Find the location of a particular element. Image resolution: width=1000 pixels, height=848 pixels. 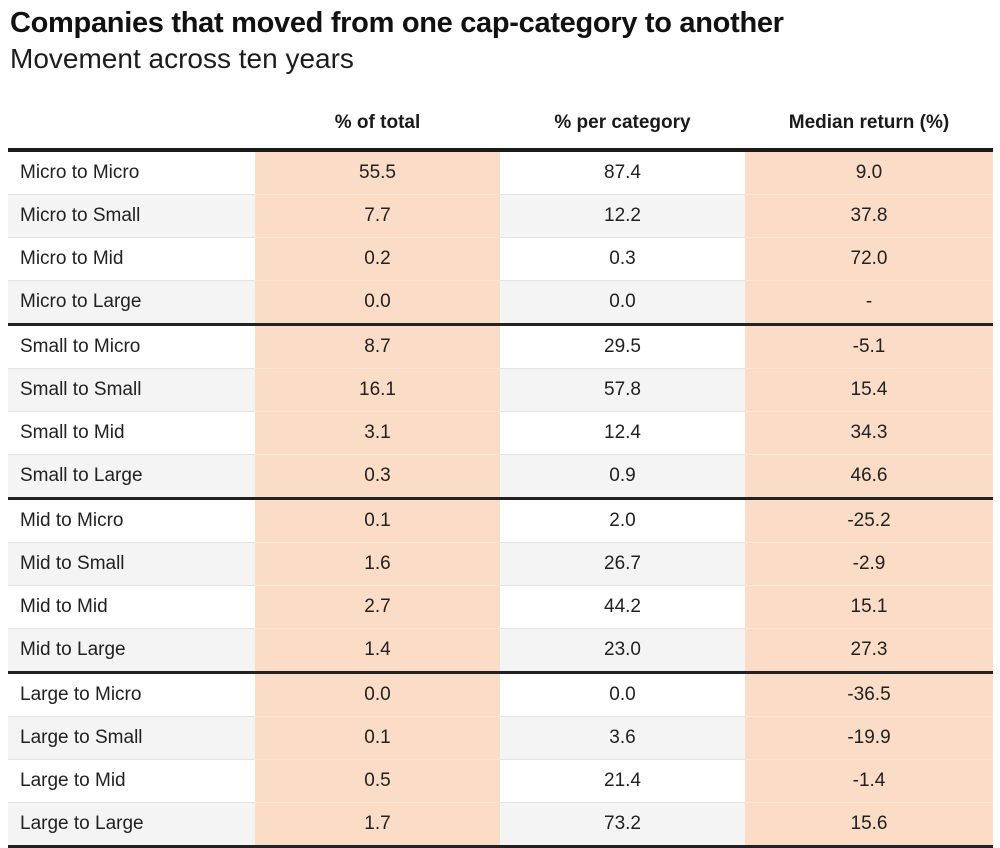

cell-pct-per-category: 26.7 is located at coordinates (622, 564).